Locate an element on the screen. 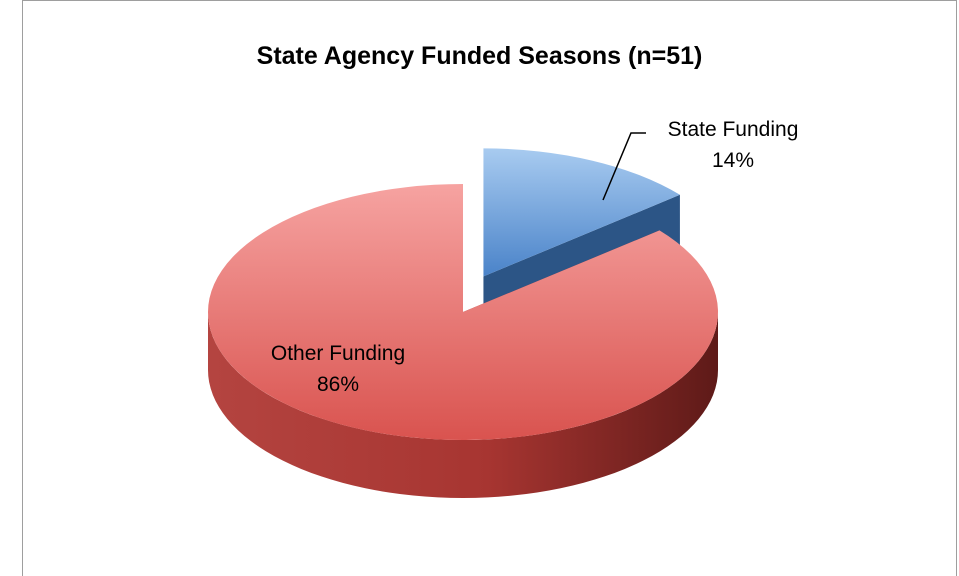  slice-value-other-funding: 86% is located at coordinates (338, 384).